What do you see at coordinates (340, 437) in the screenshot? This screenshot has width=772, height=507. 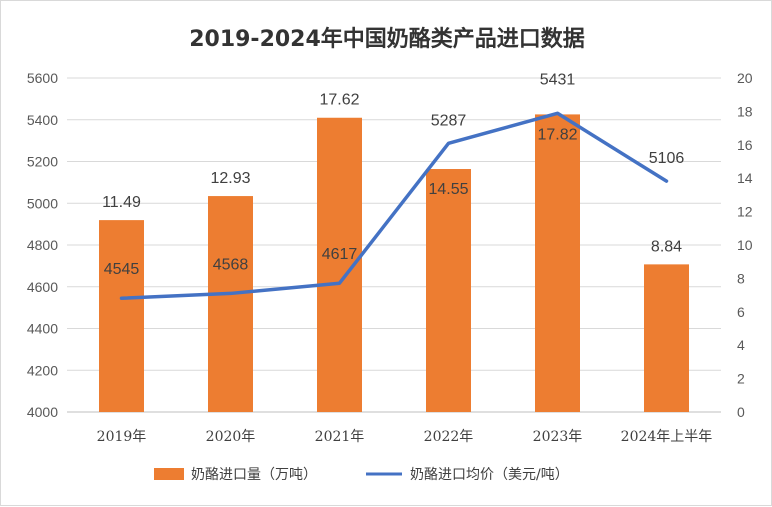 I see `category-label: 2021年` at bounding box center [340, 437].